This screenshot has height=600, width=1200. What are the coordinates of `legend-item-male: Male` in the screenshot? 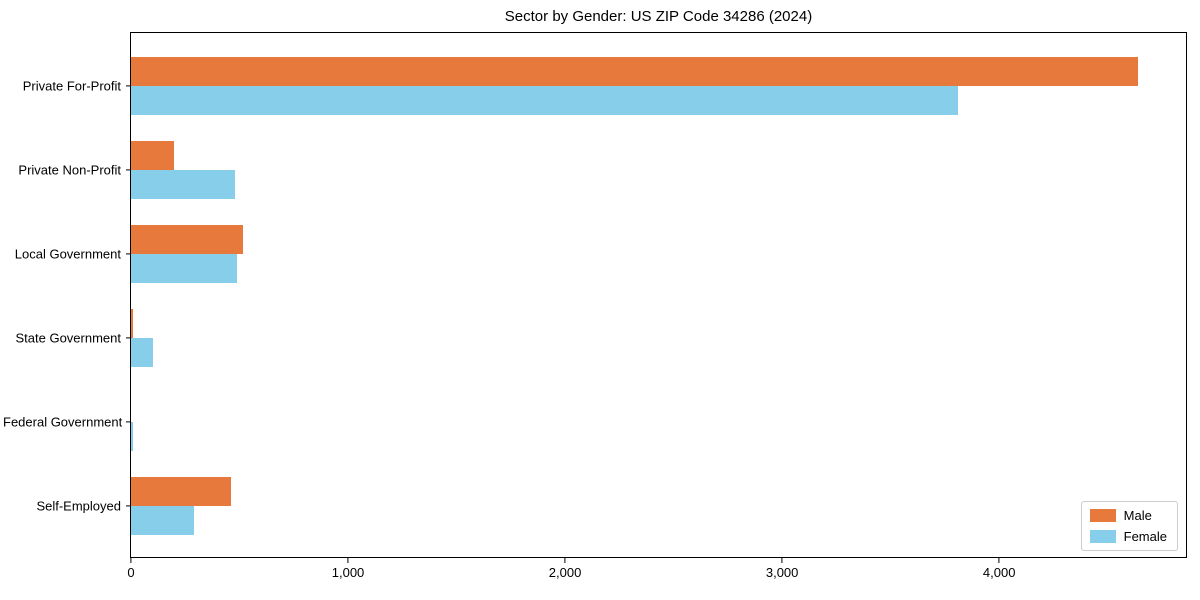 It's located at (1128, 515).